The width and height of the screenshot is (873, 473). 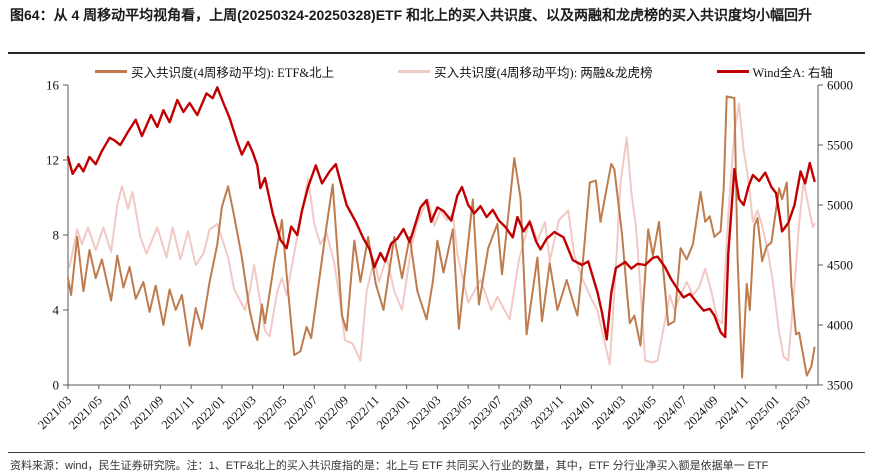 I want to click on x-tick-label: 2025/03, so click(x=793, y=412).